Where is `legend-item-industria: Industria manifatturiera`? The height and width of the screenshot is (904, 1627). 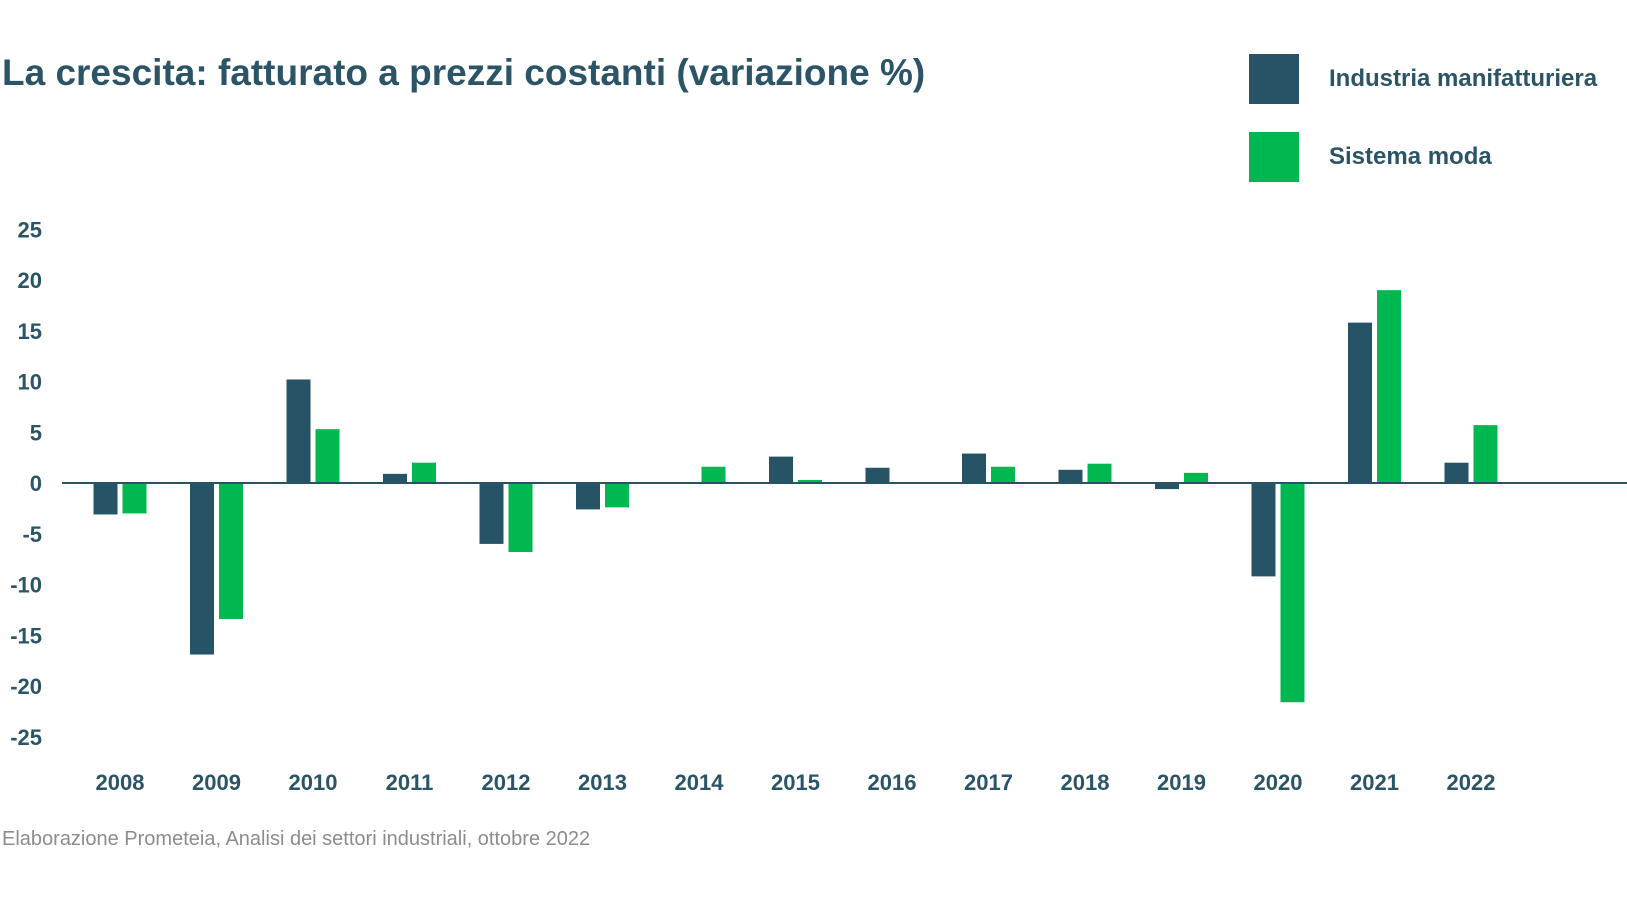 legend-item-industria: Industria manifatturiera is located at coordinates (1423, 79).